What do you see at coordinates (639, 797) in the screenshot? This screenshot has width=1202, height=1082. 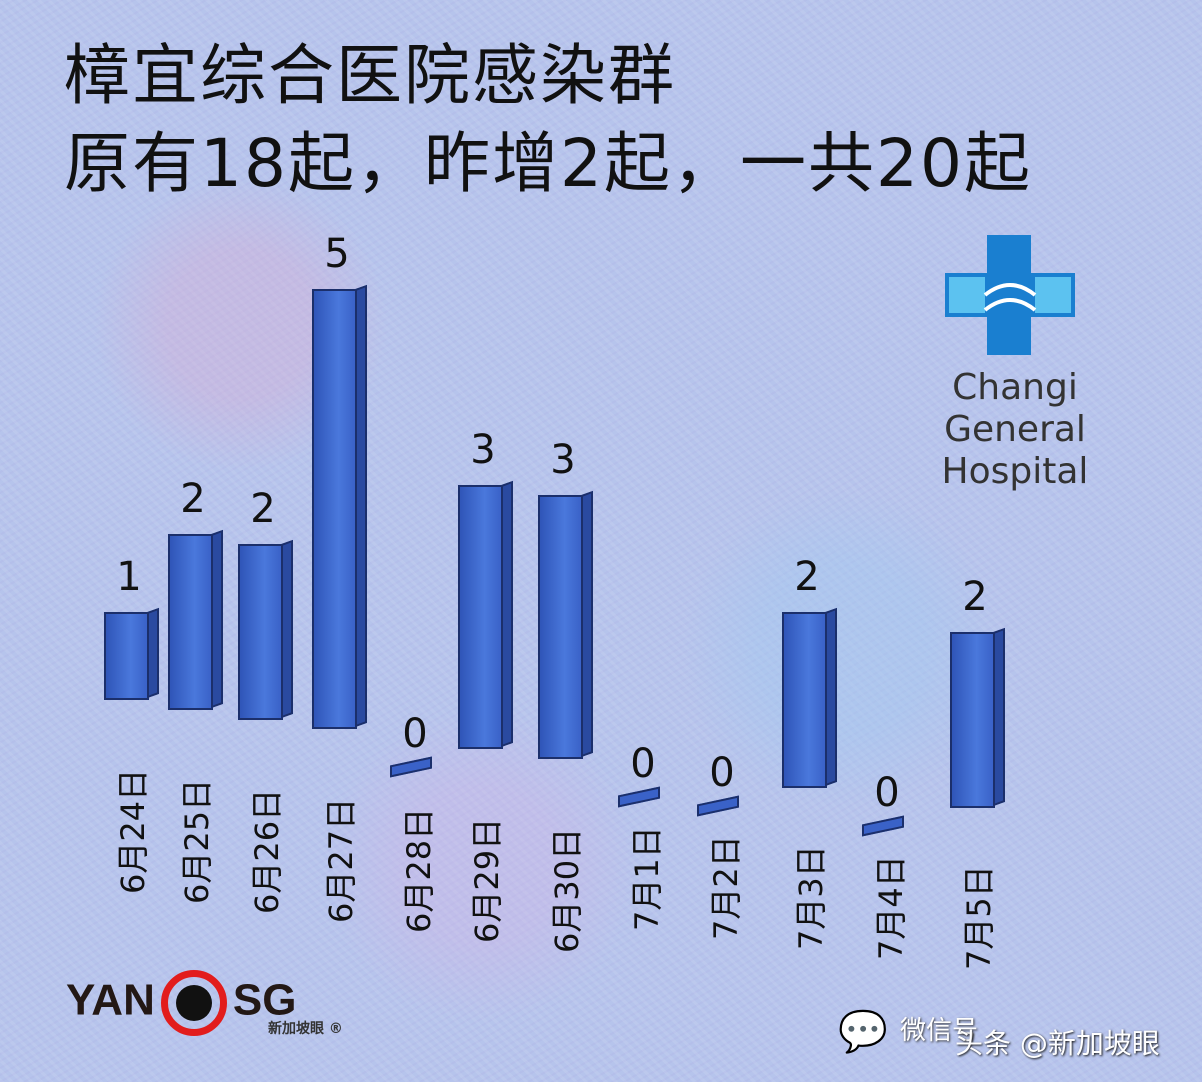 I see `bar-7月1日` at bounding box center [639, 797].